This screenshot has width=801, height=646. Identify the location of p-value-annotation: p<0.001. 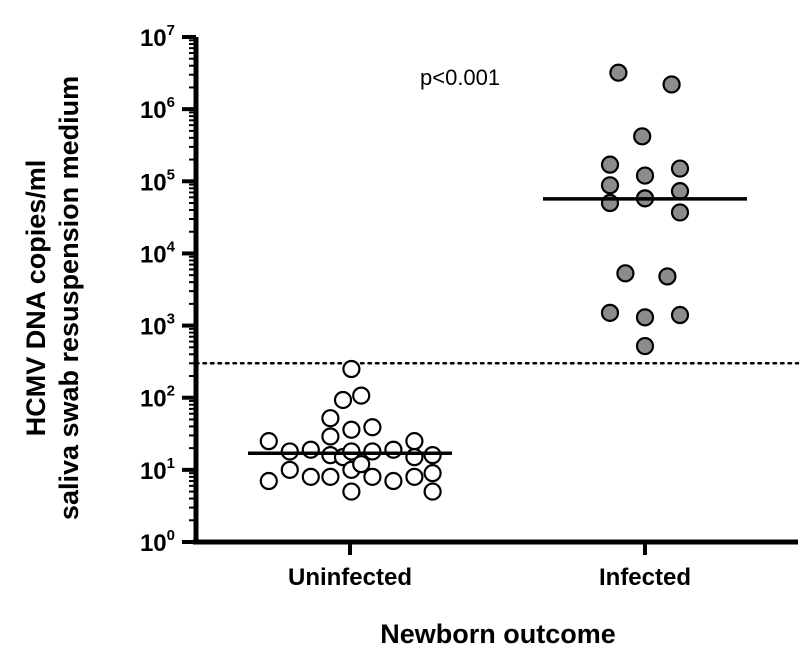
(460, 77).